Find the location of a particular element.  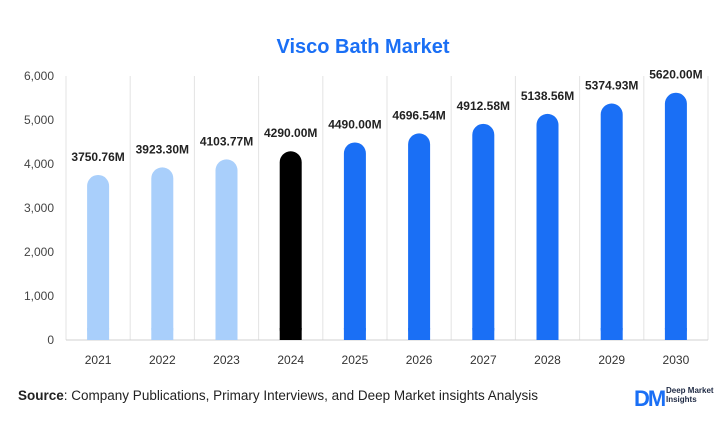

data-label: 5138.56M is located at coordinates (547, 96).